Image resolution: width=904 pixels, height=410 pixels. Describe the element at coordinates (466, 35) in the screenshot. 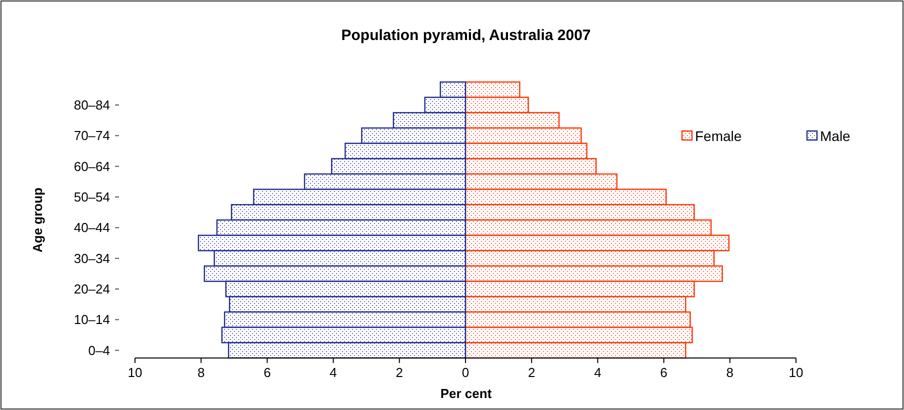

I see `chart-title: Population pyramid, Australia 2007` at that location.